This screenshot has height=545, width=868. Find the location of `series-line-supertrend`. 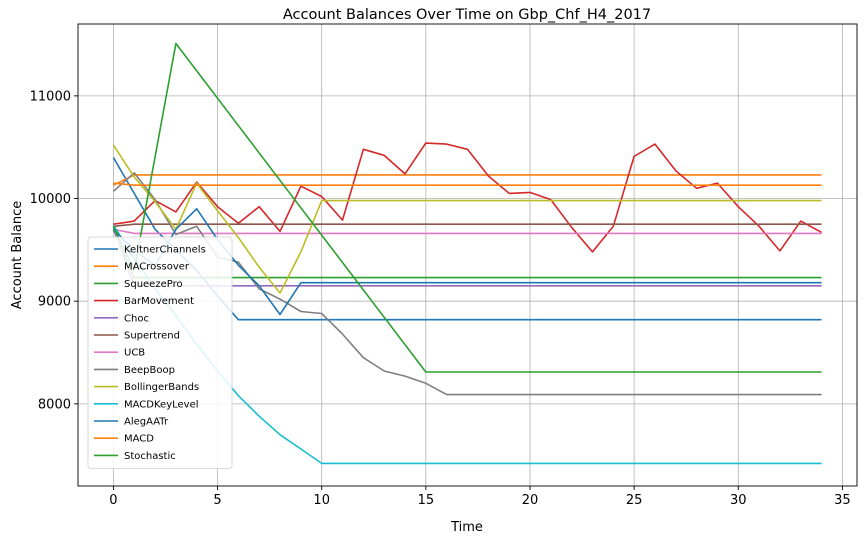

series-line-supertrend is located at coordinates (467, 225).